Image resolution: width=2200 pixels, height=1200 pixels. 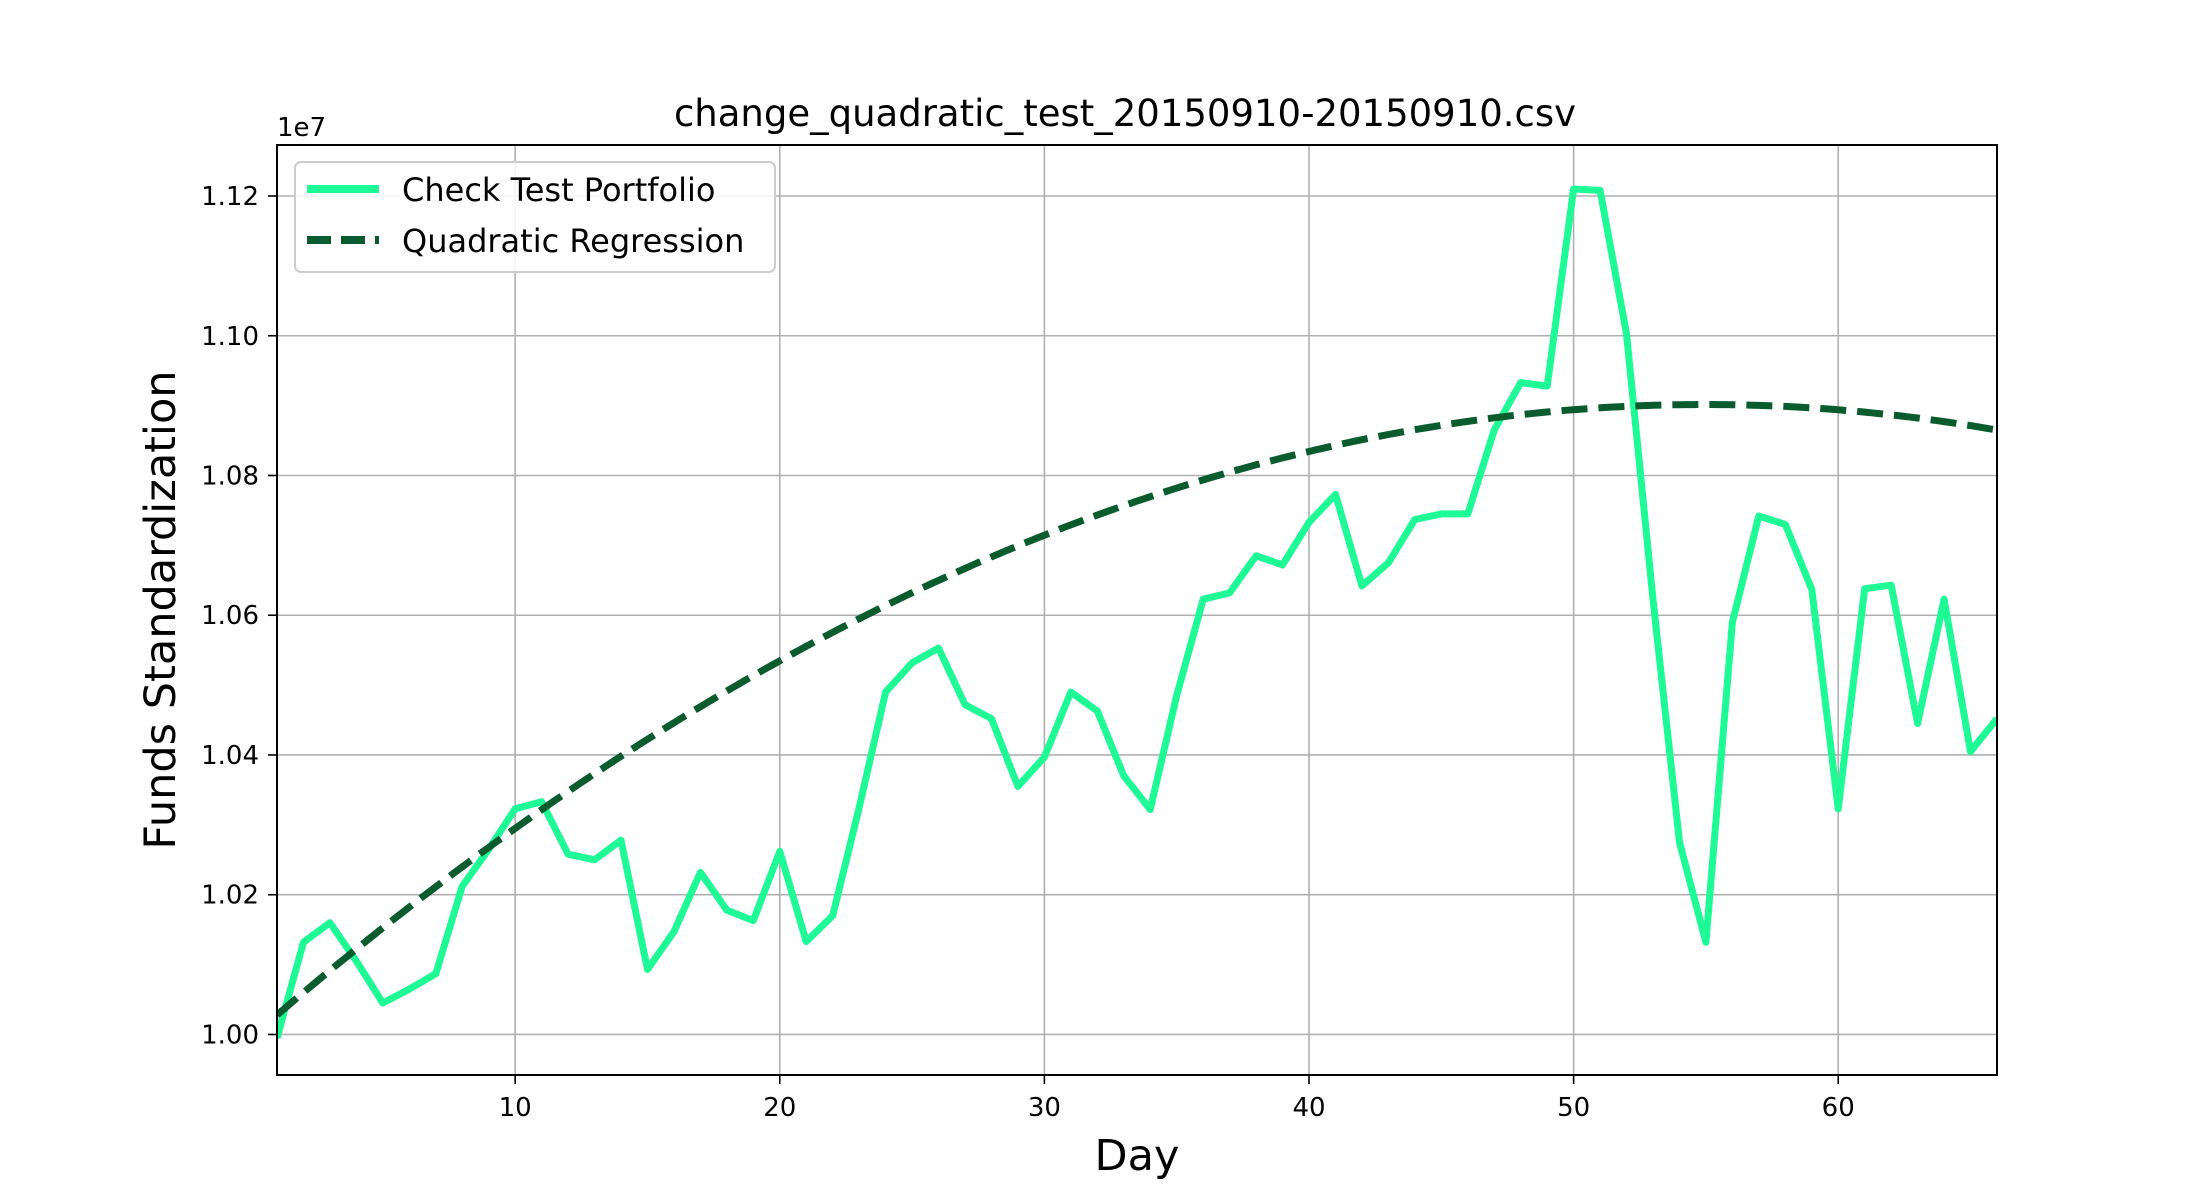 What do you see at coordinates (230, 1035) in the screenshot?
I see `y-tick-label: 1.00` at bounding box center [230, 1035].